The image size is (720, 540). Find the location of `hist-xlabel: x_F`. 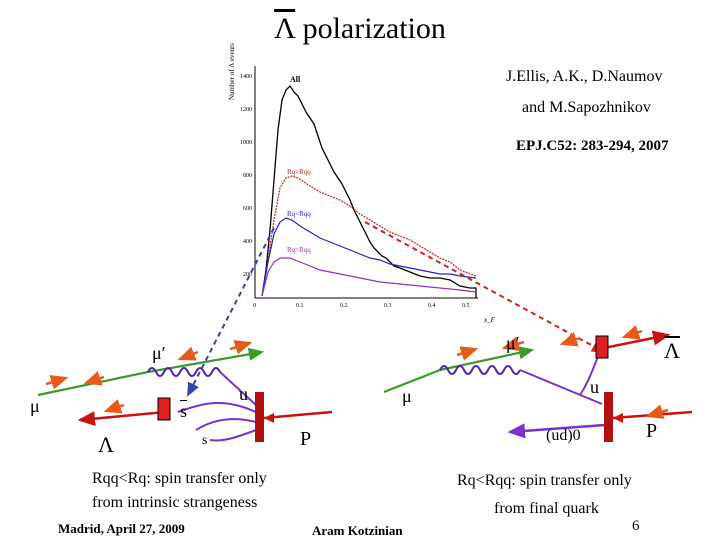

hist-xlabel: x_F is located at coordinates (489, 320).